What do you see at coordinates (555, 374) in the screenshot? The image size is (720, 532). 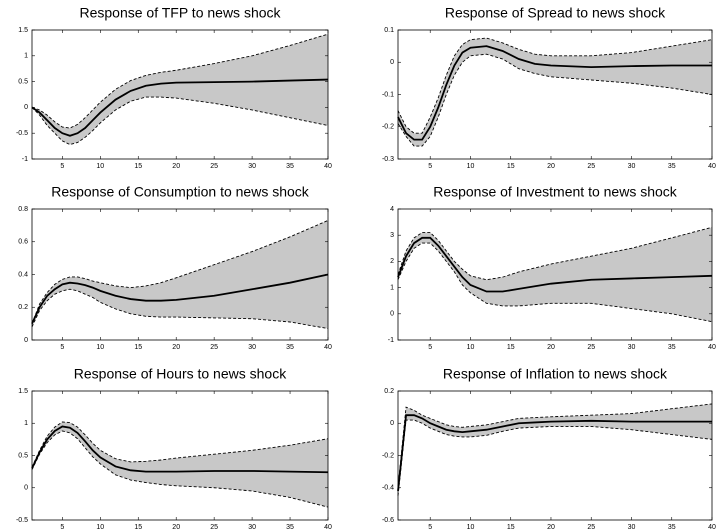 I see `chart-title: Response of Inflation to news shock` at bounding box center [555, 374].